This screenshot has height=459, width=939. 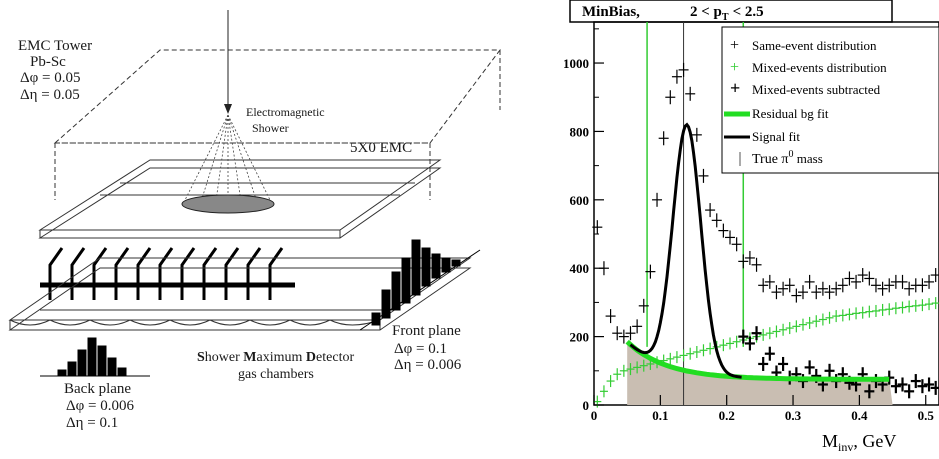 What do you see at coordinates (276, 374) in the screenshot?
I see `smd-gas-label: gas chambers` at bounding box center [276, 374].